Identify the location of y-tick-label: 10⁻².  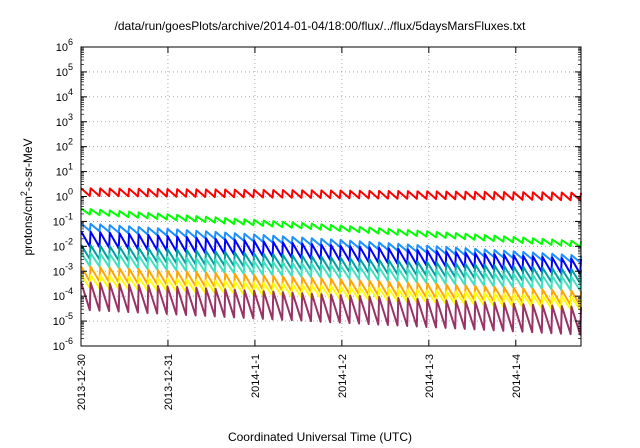
(63, 244).